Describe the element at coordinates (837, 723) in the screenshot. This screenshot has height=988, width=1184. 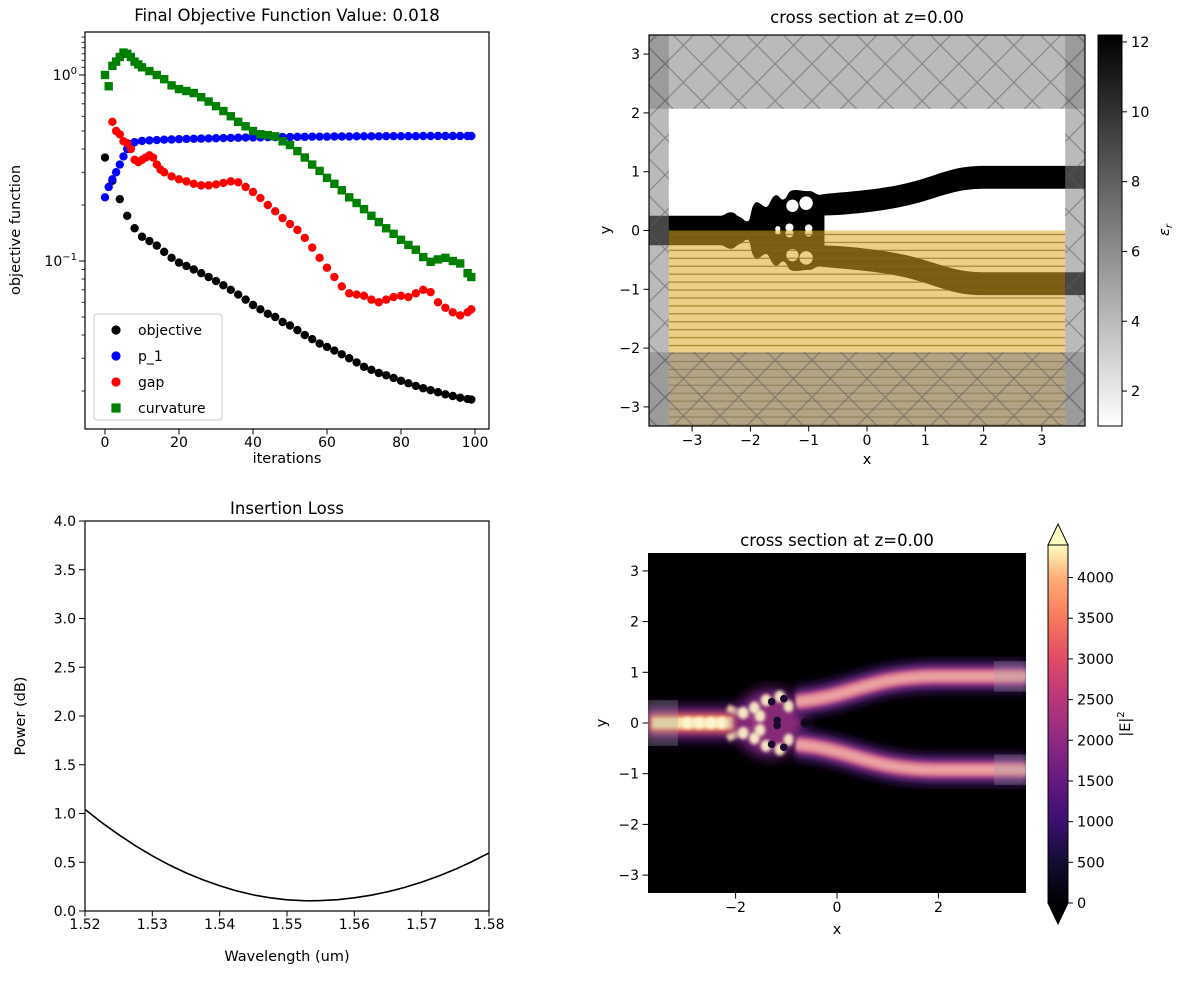
I see `field-image` at that location.